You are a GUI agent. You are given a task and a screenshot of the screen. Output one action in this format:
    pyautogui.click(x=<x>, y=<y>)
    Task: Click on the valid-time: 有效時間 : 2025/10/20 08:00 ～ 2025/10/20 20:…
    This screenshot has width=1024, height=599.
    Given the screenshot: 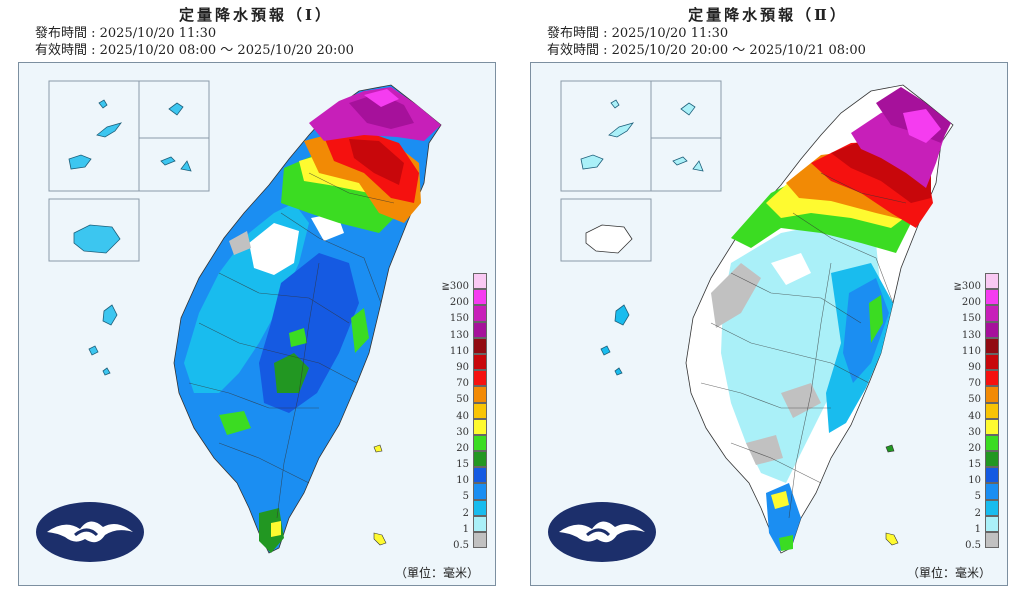 What is the action you would take?
    pyautogui.click(x=194, y=50)
    